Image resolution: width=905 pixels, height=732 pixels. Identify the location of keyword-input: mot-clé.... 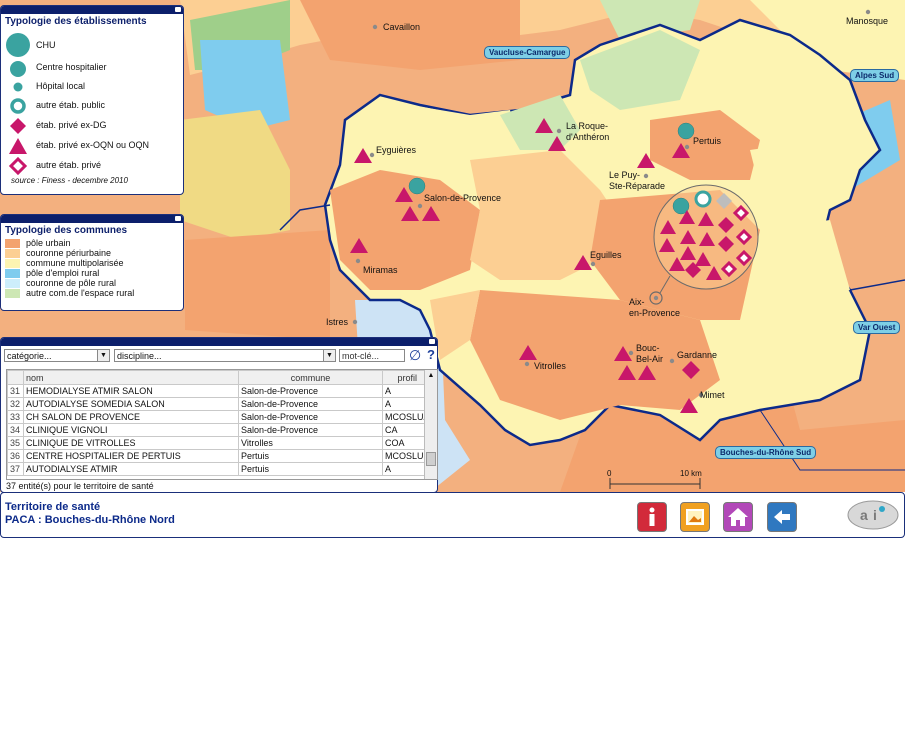
(372, 355).